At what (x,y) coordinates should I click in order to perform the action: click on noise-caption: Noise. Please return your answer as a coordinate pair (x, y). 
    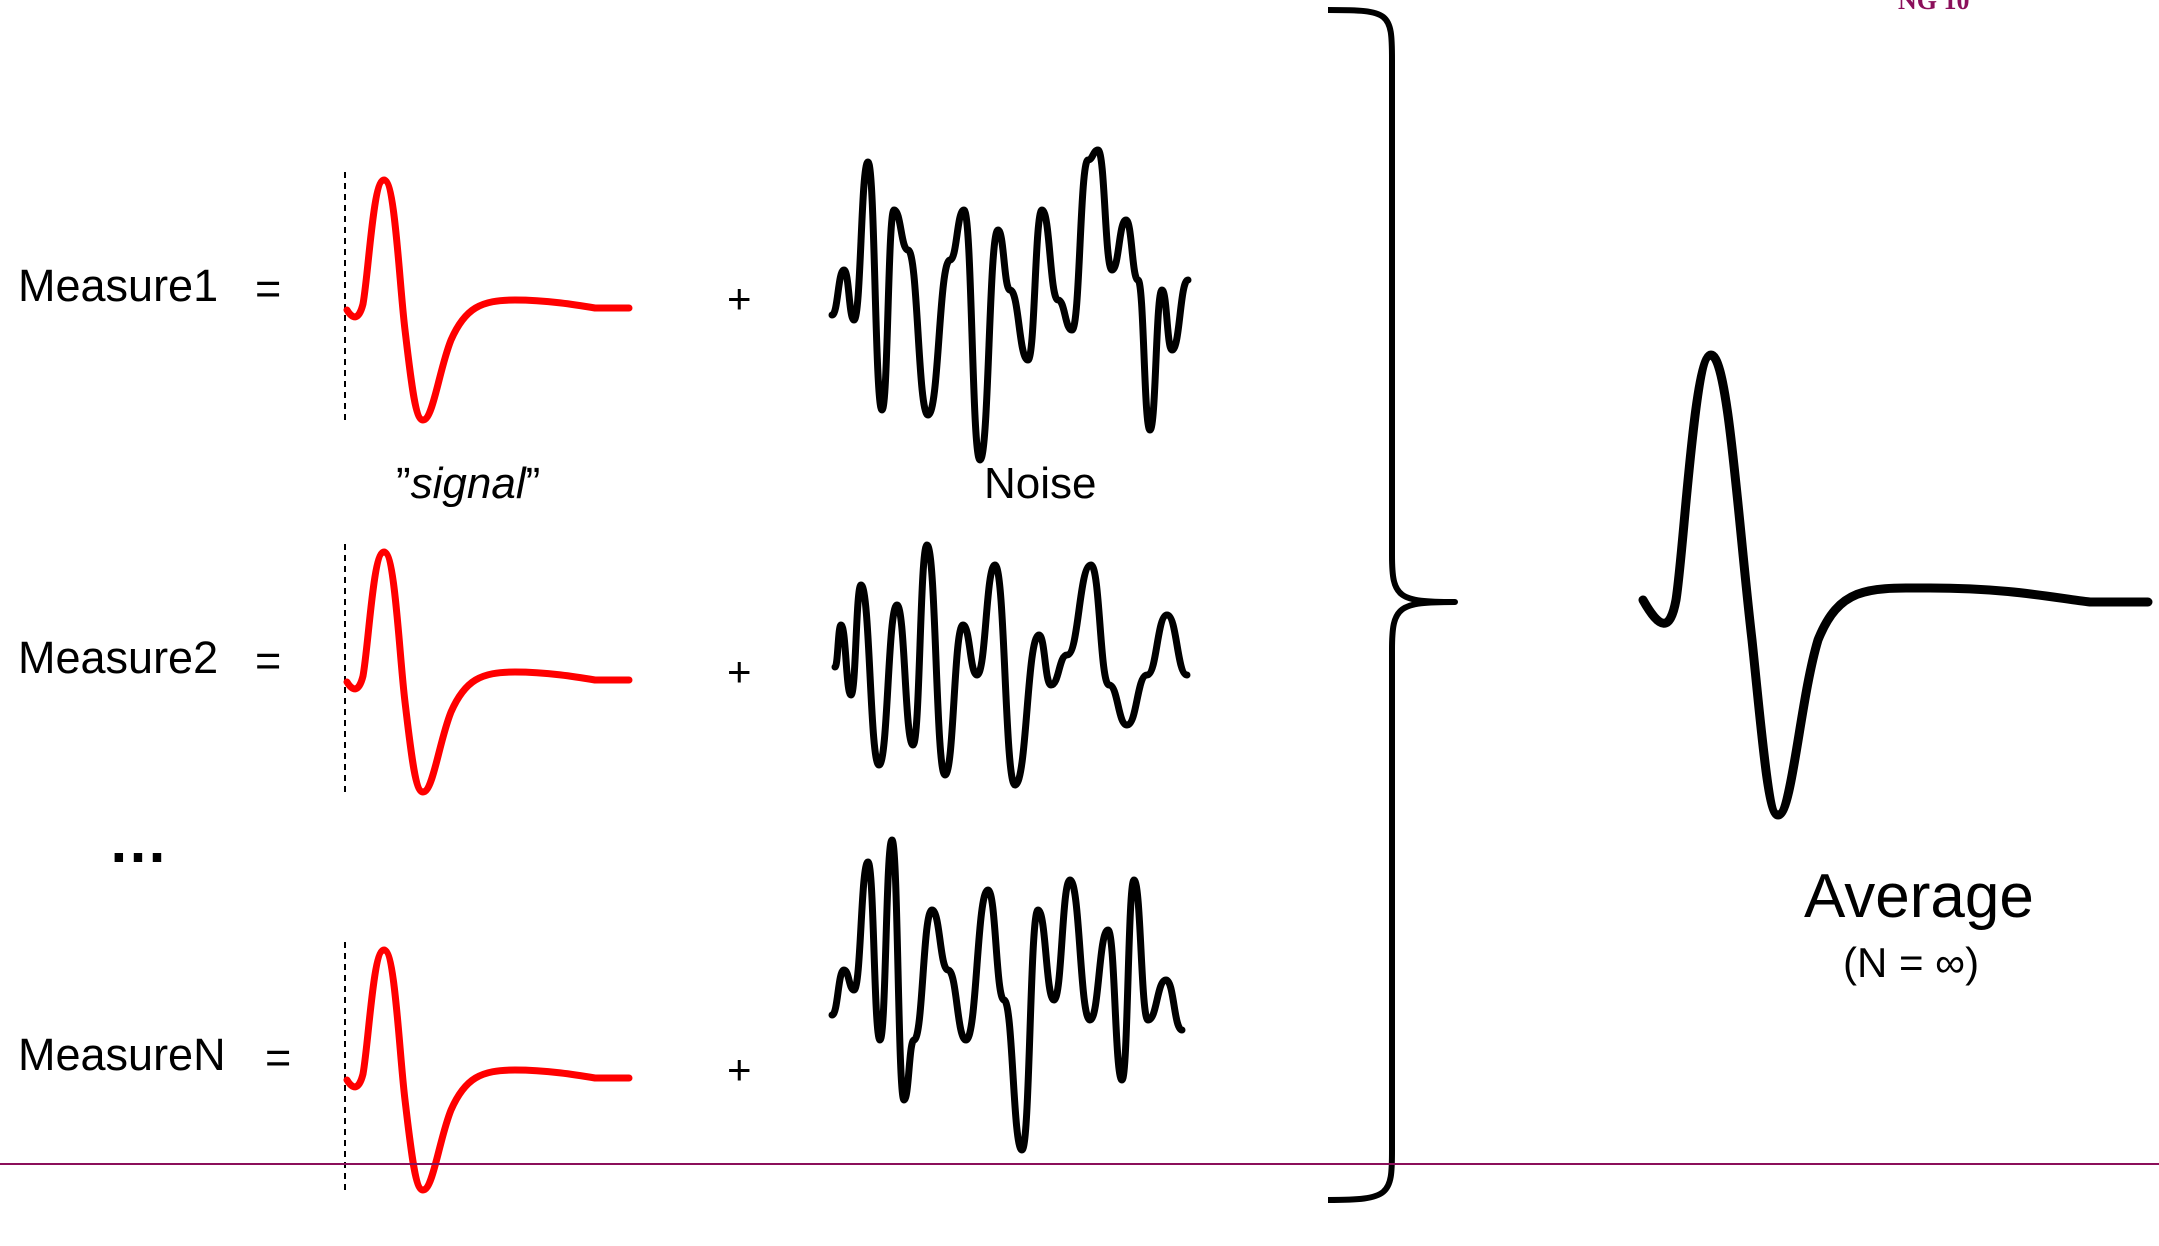
    Looking at the image, I should click on (1040, 483).